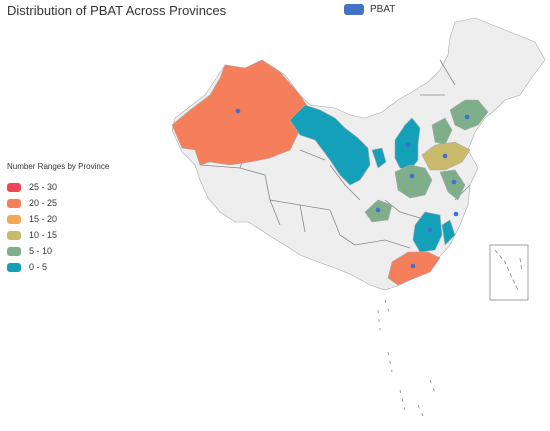  I want to click on region-fujian, so click(448, 232).